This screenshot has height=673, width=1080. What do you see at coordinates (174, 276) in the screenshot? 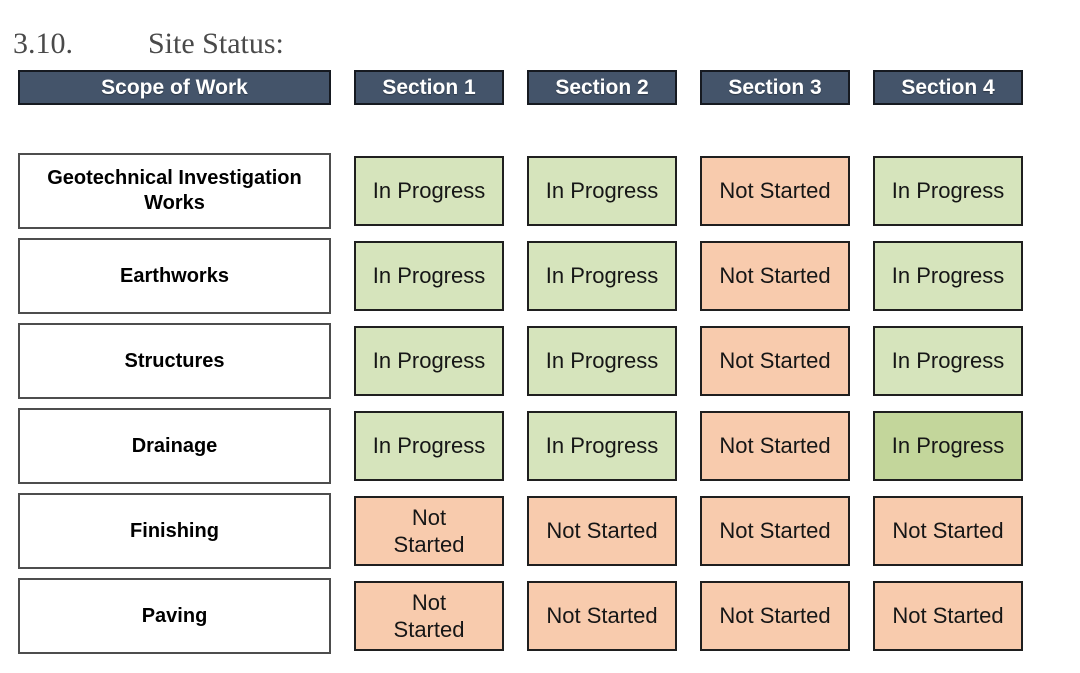
I see `scope-cell-earthworks: Earthworks` at bounding box center [174, 276].